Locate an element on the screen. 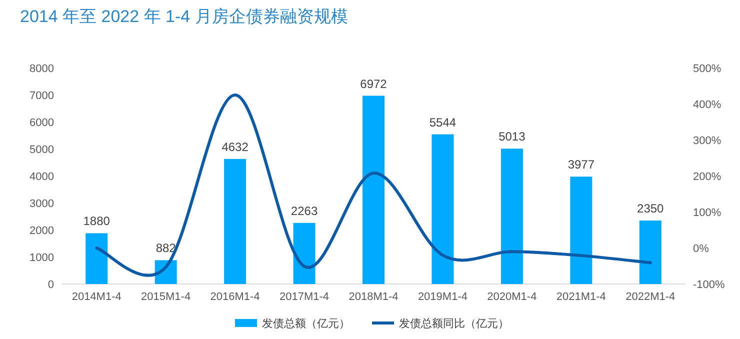 This screenshot has height=339, width=740. x-tick-label: 2020M1-4 is located at coordinates (512, 297).